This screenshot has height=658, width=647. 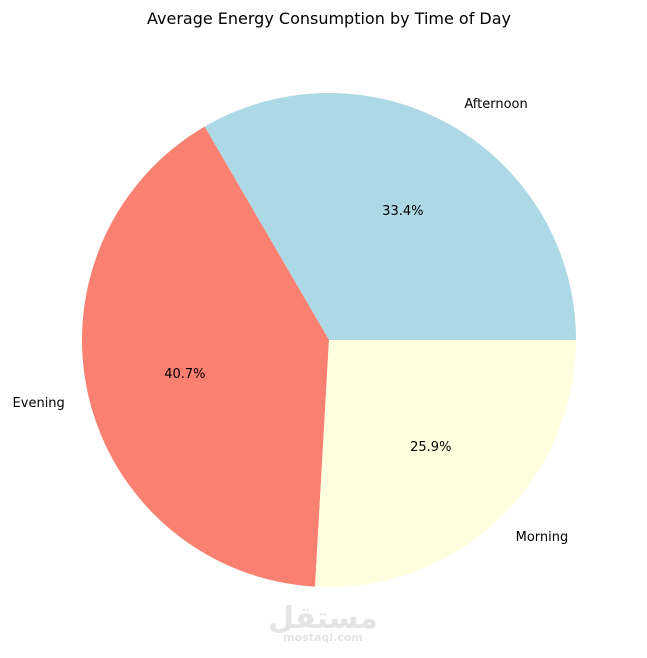 What do you see at coordinates (430, 447) in the screenshot?
I see `pct-label-morning: 25.9%` at bounding box center [430, 447].